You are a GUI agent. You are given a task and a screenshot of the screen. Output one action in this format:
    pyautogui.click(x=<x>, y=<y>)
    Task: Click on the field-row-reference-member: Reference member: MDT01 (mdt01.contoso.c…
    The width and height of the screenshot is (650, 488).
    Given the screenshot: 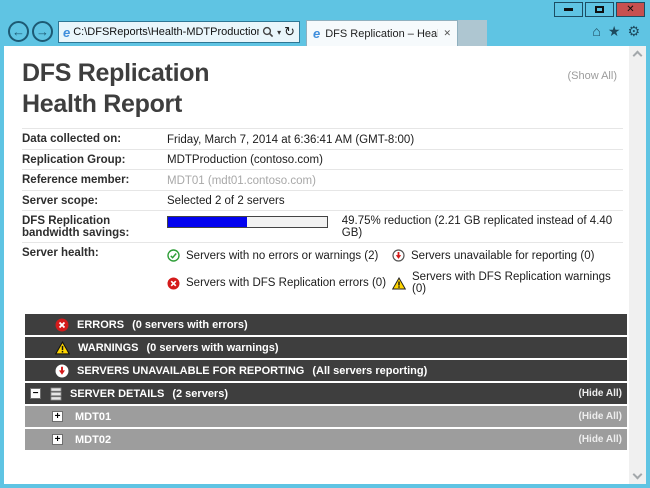 What is the action you would take?
    pyautogui.click(x=322, y=179)
    